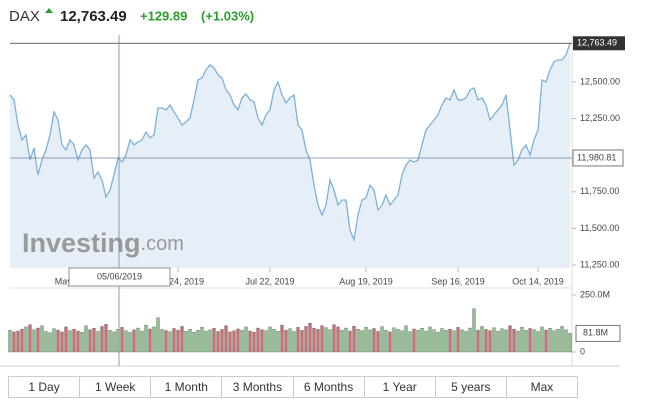 The width and height of the screenshot is (647, 409). Describe the element at coordinates (541, 387) in the screenshot. I see `range-button: Max` at that location.